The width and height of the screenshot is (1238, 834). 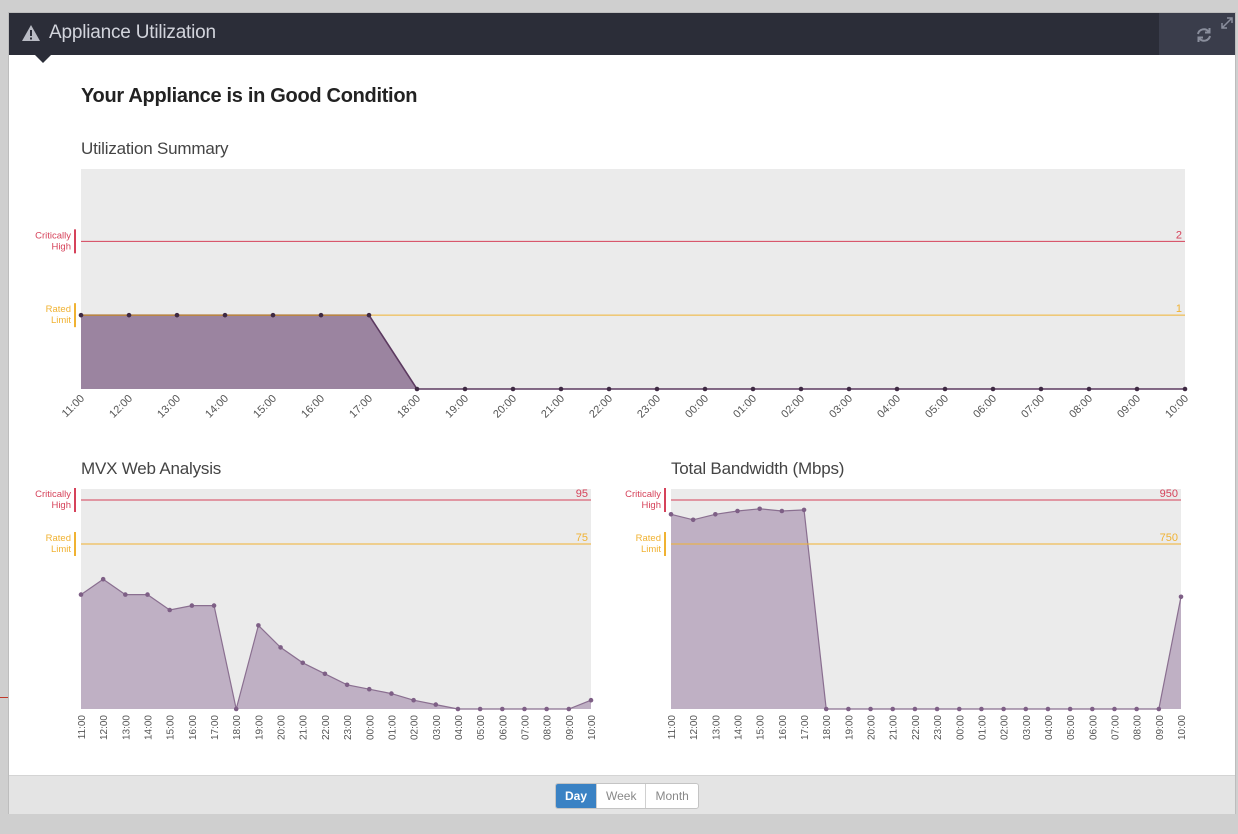 What do you see at coordinates (622, 38) in the screenshot?
I see `panel-header: Appliance Utilization` at bounding box center [622, 38].